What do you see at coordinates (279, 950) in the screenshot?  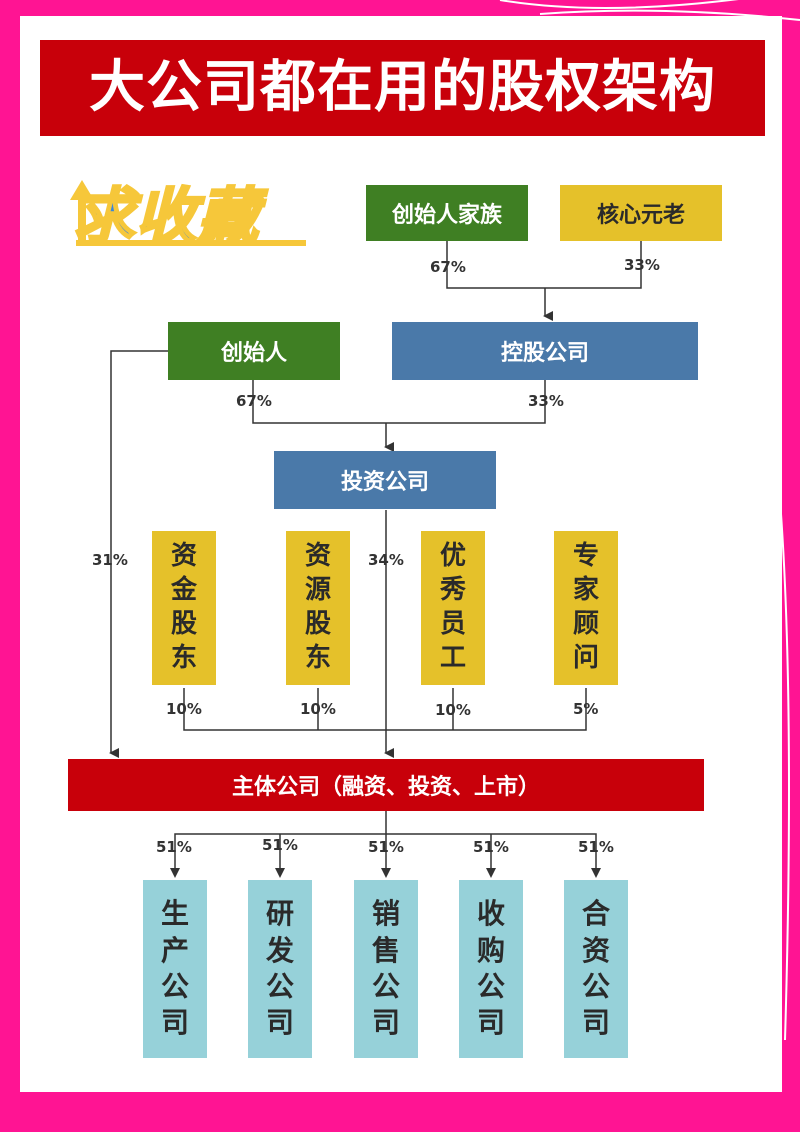 I see `rd-company-char: 发` at bounding box center [279, 950].